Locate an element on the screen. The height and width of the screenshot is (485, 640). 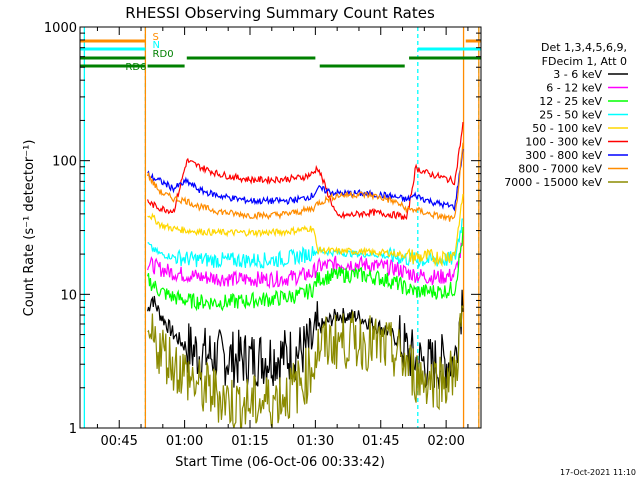
legend-entry-label: 3 - 6 keV is located at coordinates (577, 74).